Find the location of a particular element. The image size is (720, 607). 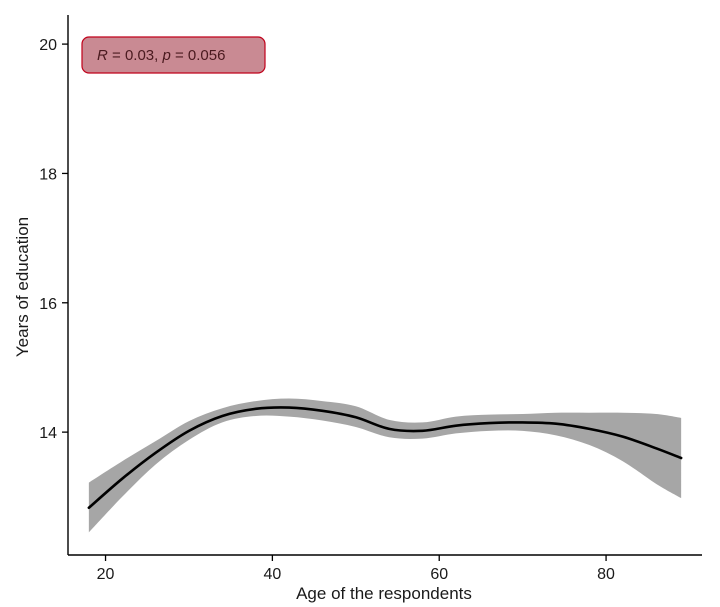

trend-line is located at coordinates (385, 458).